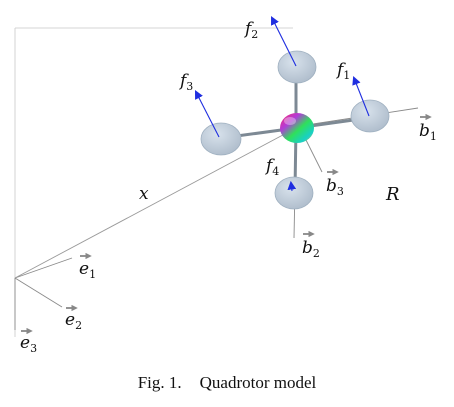 This screenshot has width=454, height=407. I want to click on f3-label: f3, so click(185, 82).